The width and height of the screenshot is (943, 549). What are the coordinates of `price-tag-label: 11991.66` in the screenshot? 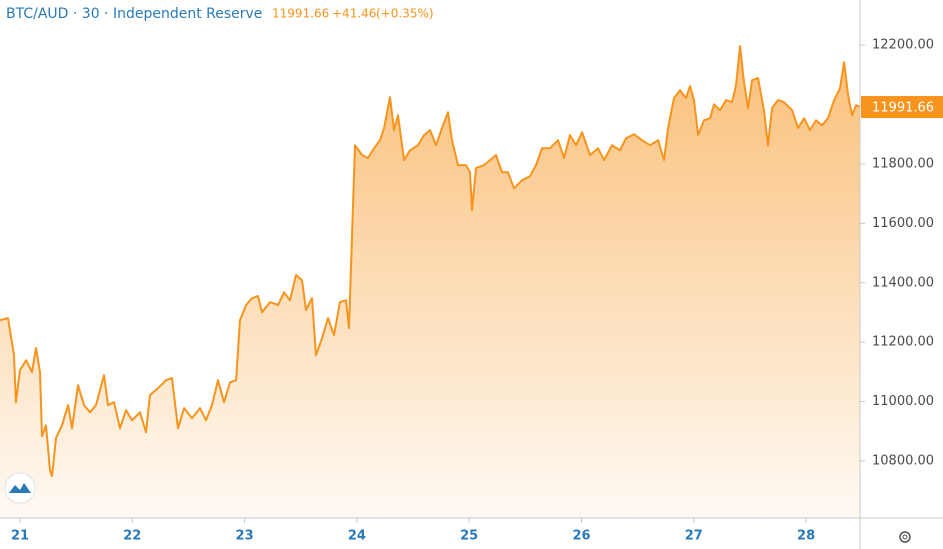 It's located at (903, 108).